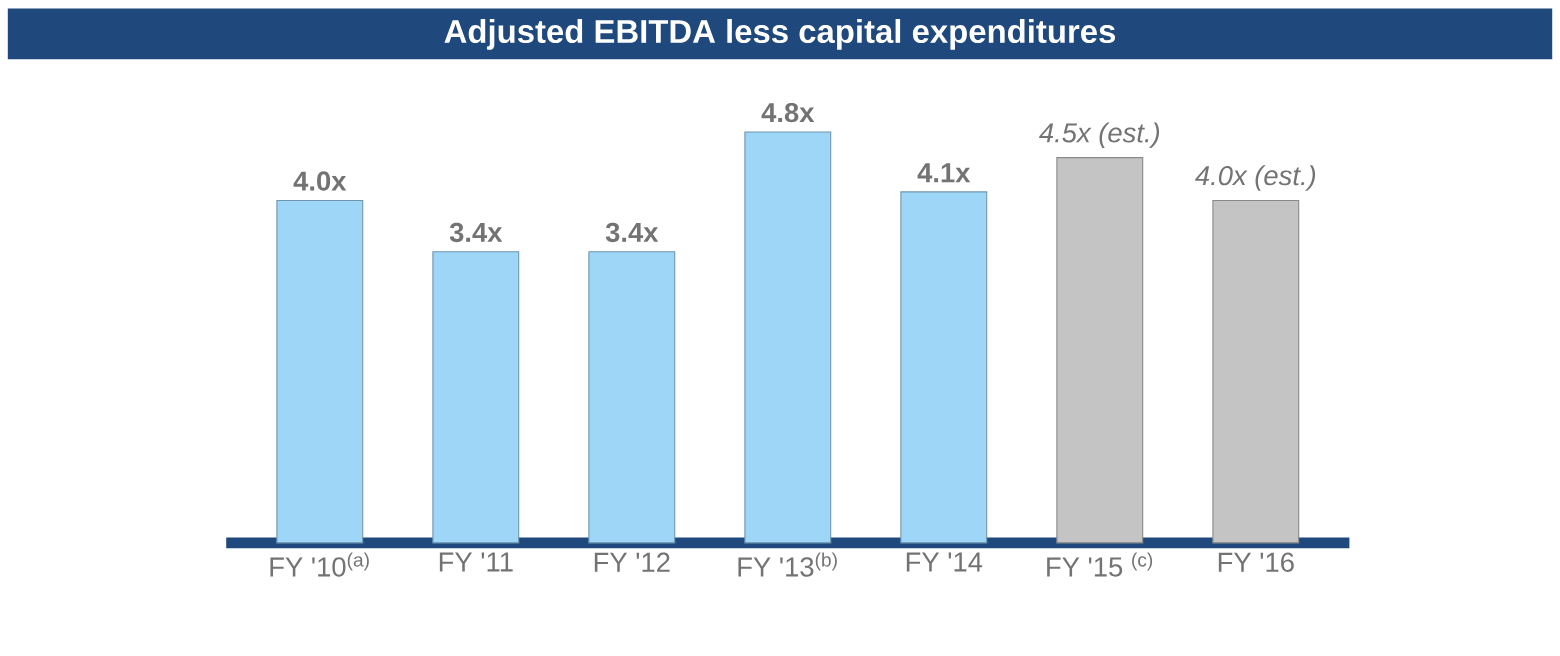  I want to click on x-tick-label: FY '12, so click(632, 562).